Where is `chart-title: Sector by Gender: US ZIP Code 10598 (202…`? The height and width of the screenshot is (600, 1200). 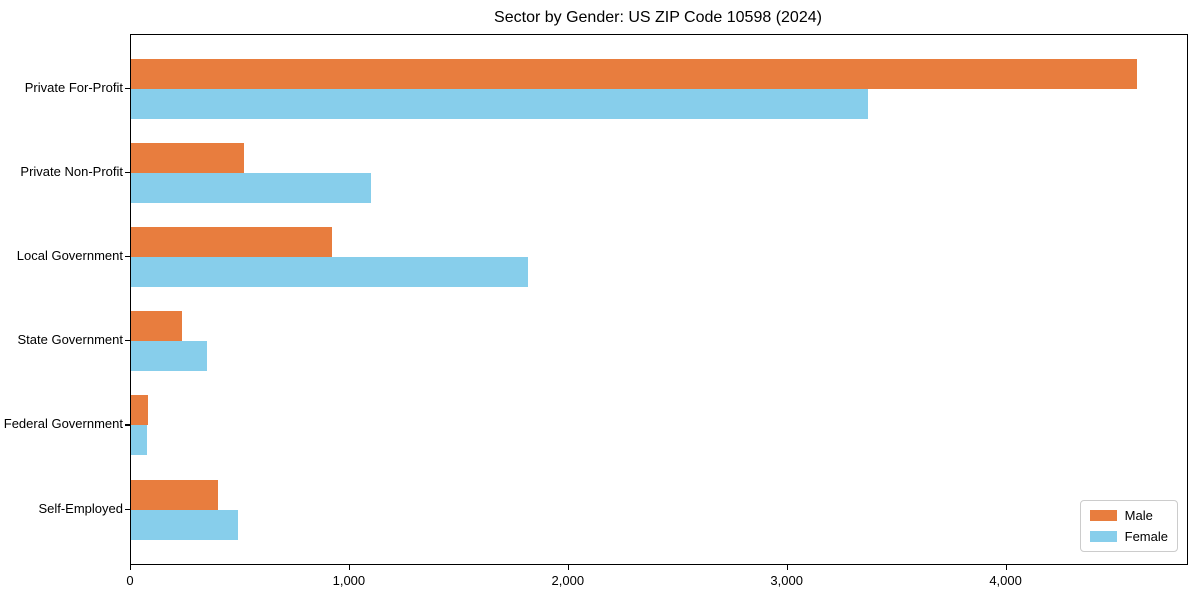 chart-title: Sector by Gender: US ZIP Code 10598 (202… is located at coordinates (658, 17).